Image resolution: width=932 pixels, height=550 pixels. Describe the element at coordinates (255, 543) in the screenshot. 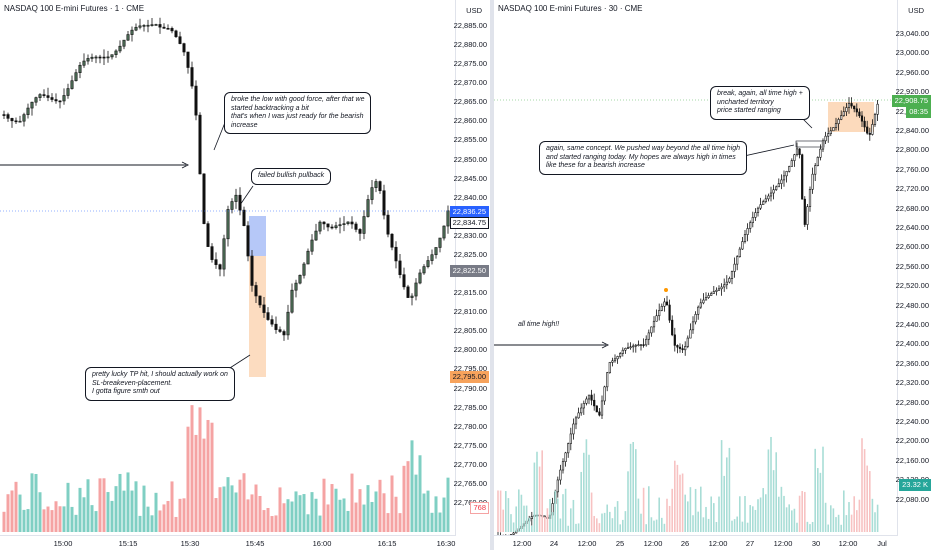

I see `time-tick-label: 15:45` at that location.